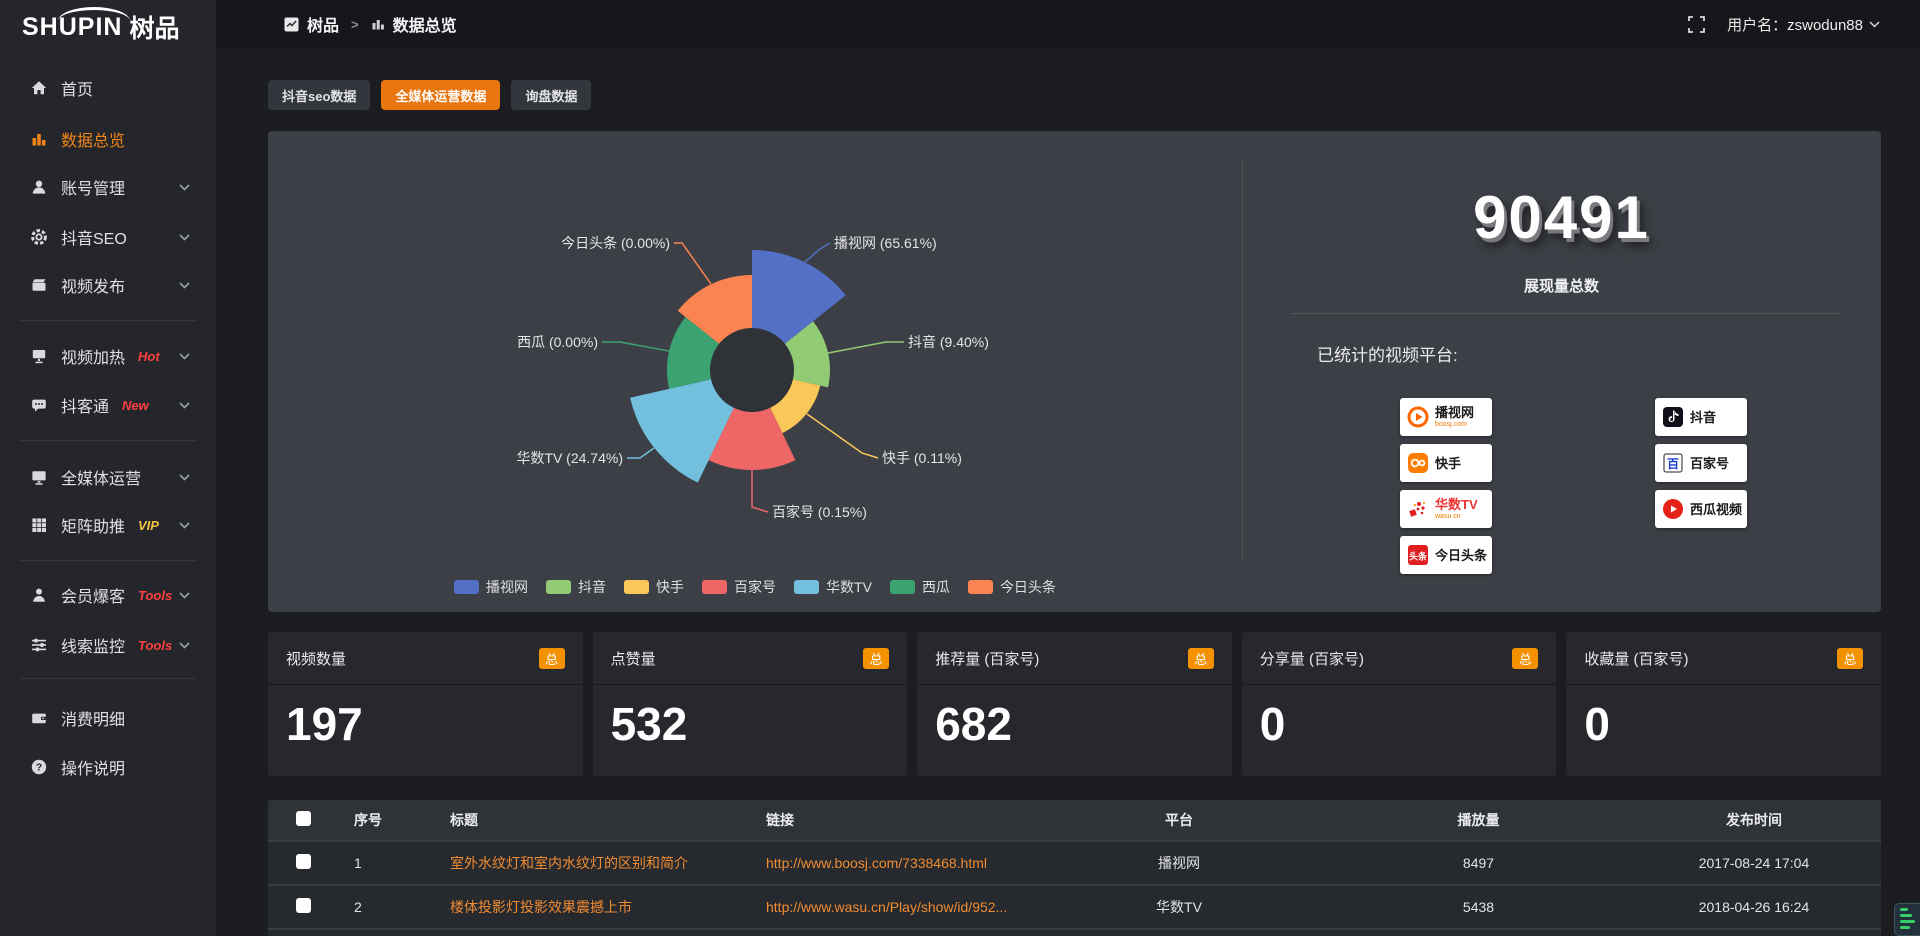 The width and height of the screenshot is (1920, 936). I want to click on sidebar-item-home: 首页, so click(108, 88).